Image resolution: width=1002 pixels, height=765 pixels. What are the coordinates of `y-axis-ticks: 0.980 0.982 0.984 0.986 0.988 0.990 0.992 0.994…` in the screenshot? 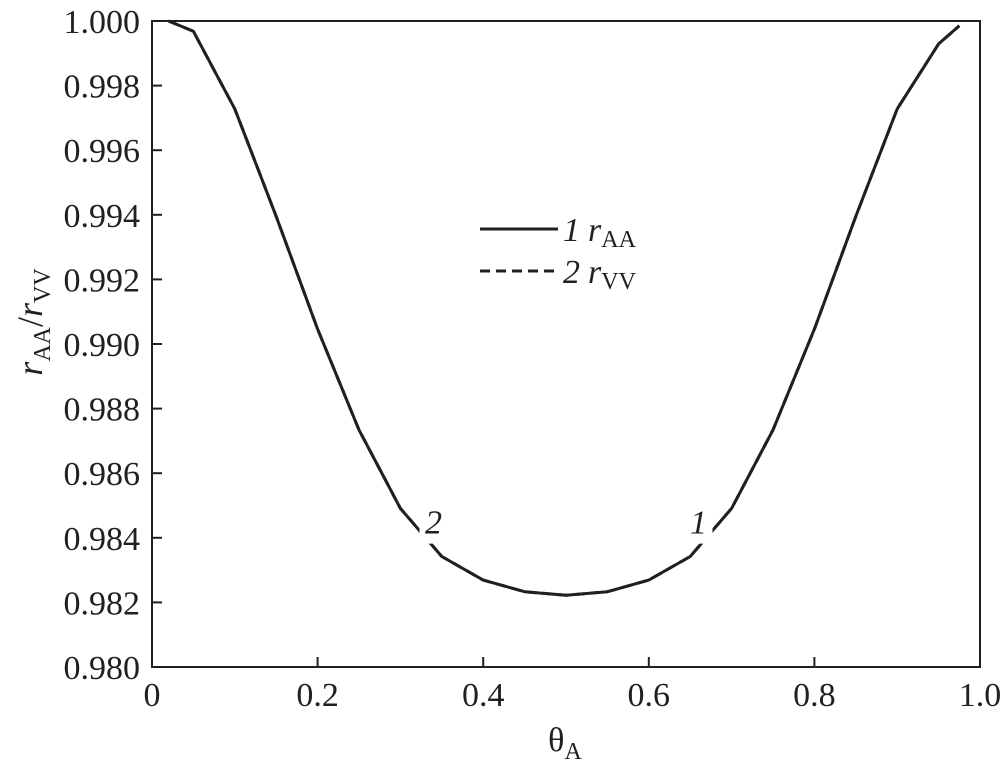 It's located at (113, 345).